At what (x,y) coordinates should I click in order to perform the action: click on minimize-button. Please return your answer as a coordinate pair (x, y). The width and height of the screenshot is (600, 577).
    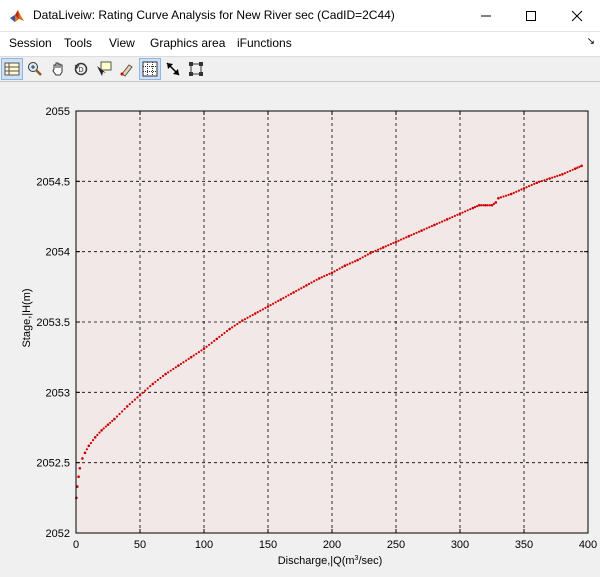
    Looking at the image, I should click on (486, 15).